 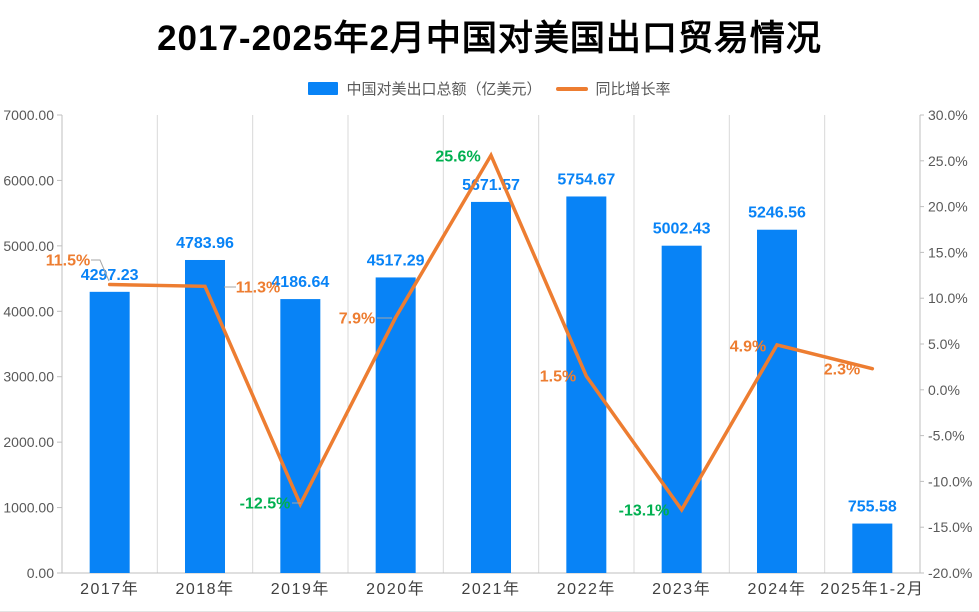 I want to click on right-axis-label: 15.0%, so click(x=948, y=252).